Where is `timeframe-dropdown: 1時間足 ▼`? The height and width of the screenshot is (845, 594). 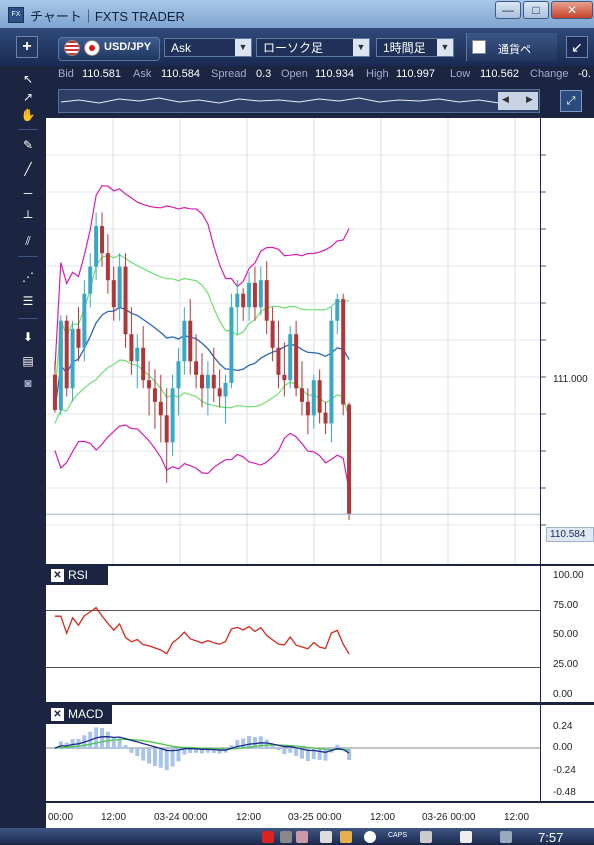 timeframe-dropdown: 1時間足 ▼ is located at coordinates (415, 47).